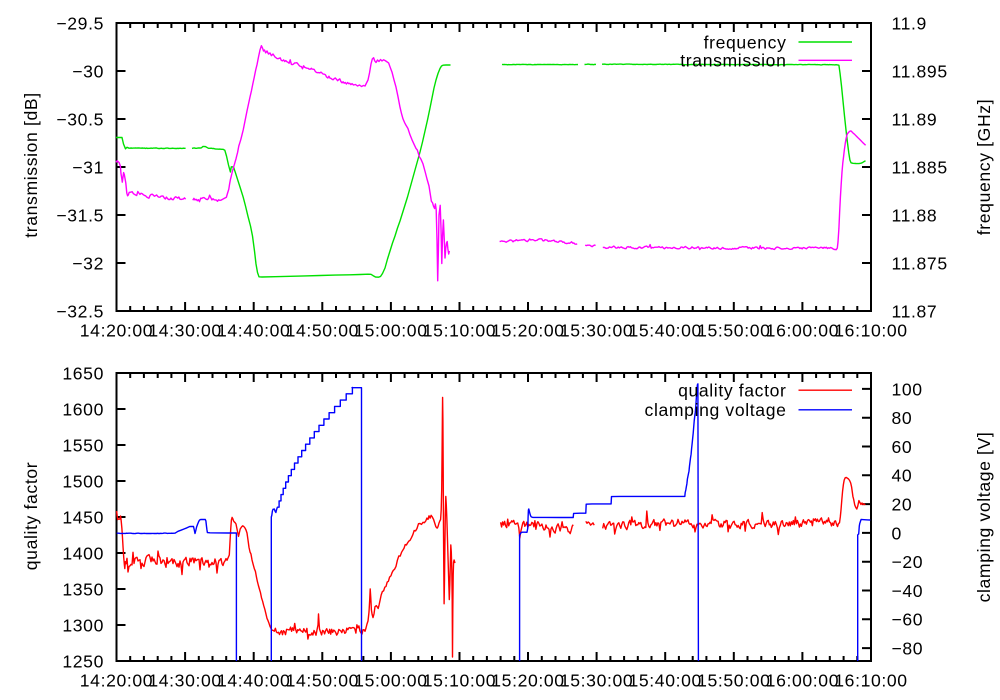 The image size is (1000, 700). What do you see at coordinates (984, 517) in the screenshot?
I see `svg-text: clamping voltage [V]` at bounding box center [984, 517].